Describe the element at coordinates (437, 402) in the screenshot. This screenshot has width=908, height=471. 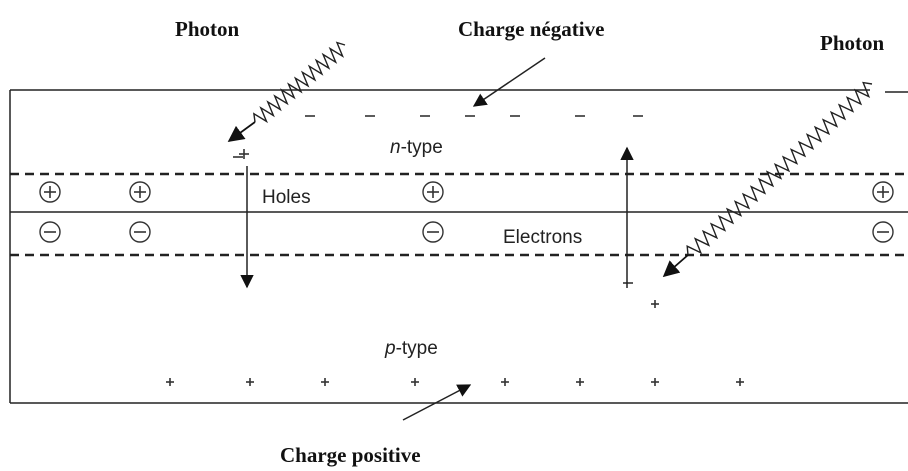
I see `positive-charge-arrow` at that location.